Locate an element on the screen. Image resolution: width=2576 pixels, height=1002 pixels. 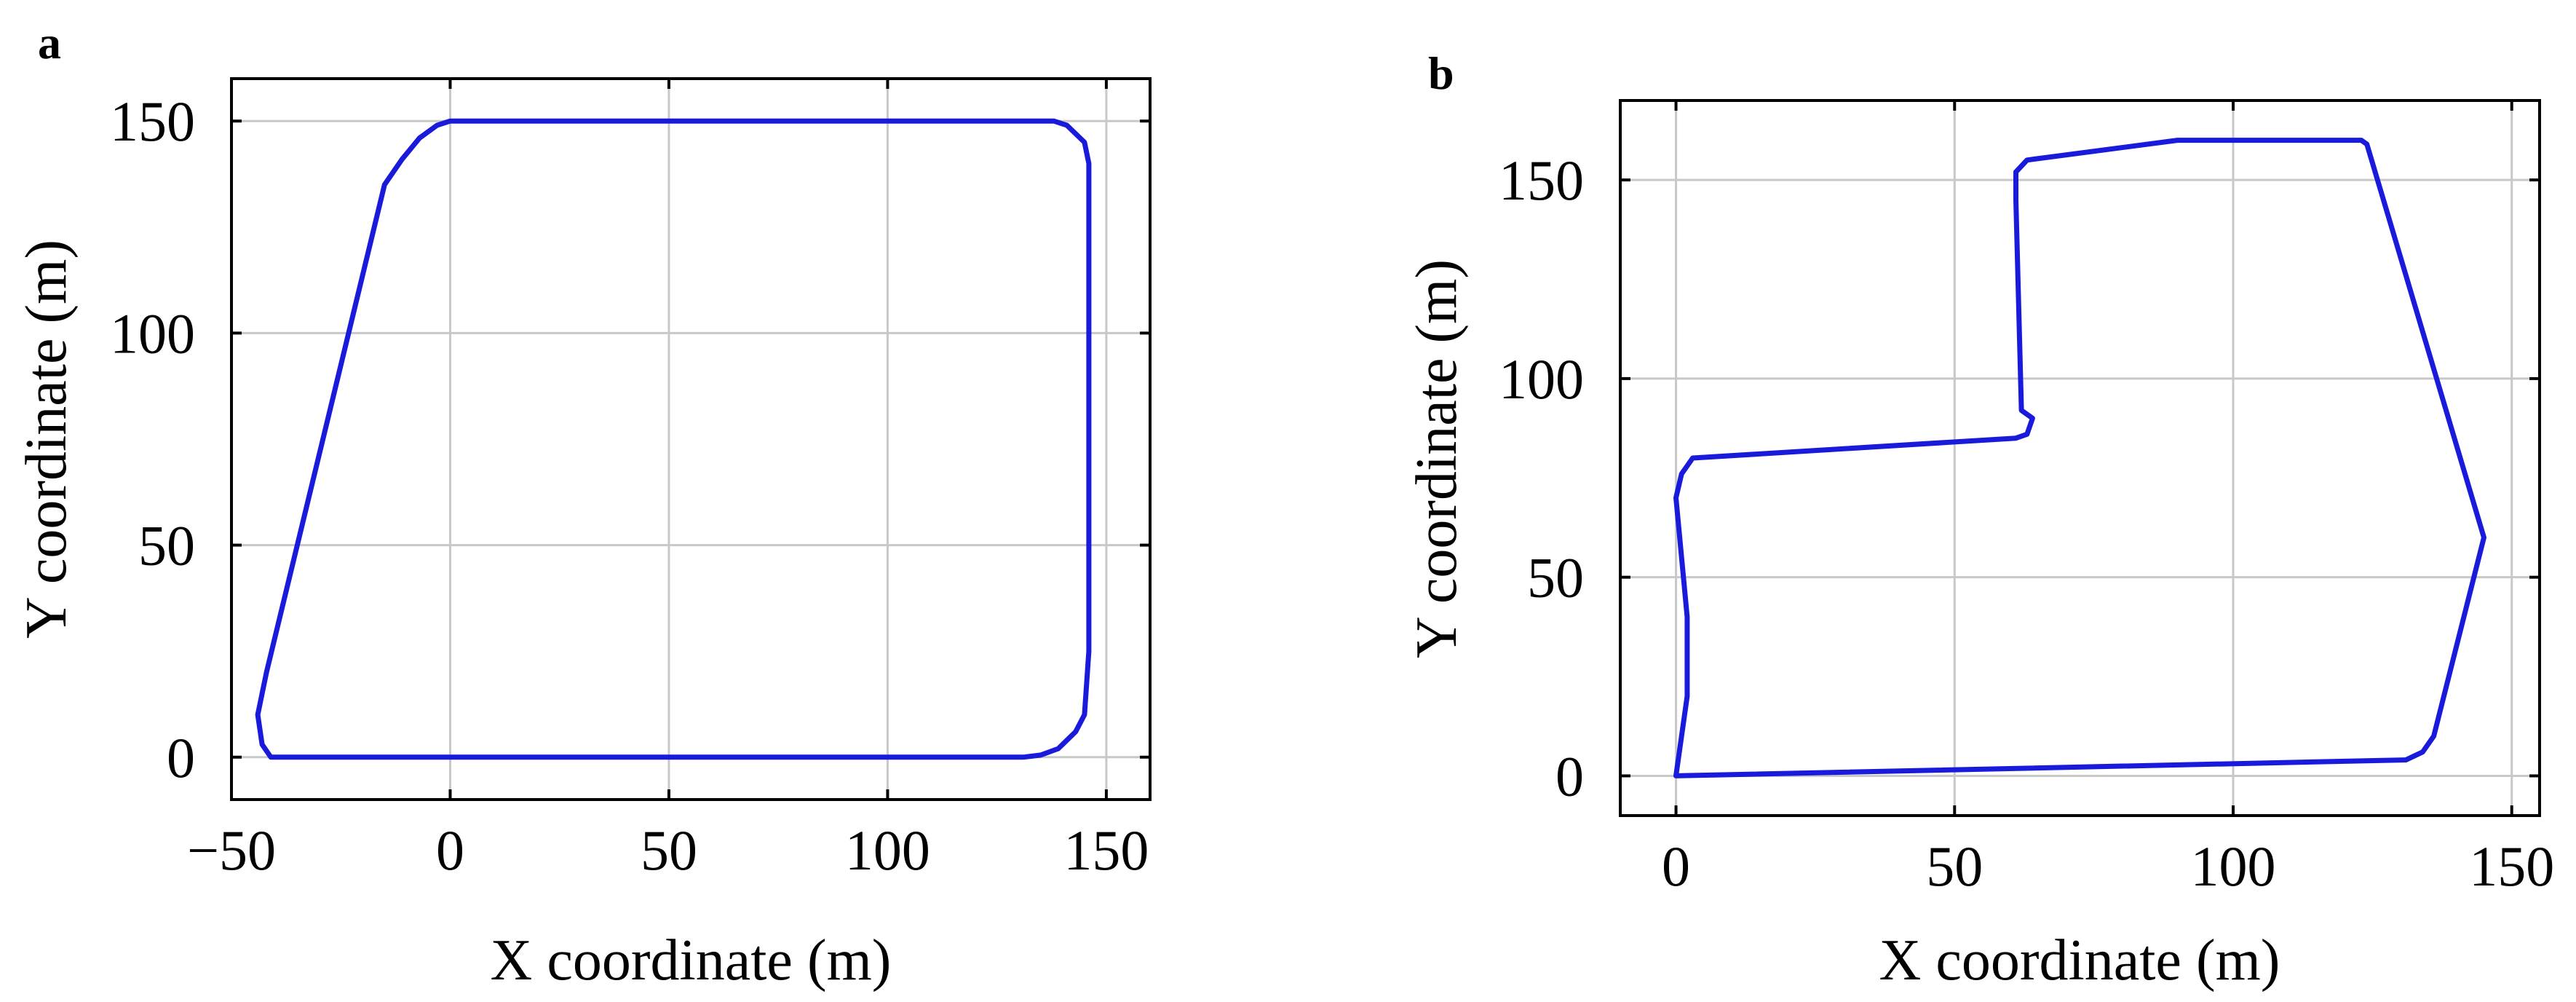
y-tick-label-a-2: 100 is located at coordinates (152, 333).